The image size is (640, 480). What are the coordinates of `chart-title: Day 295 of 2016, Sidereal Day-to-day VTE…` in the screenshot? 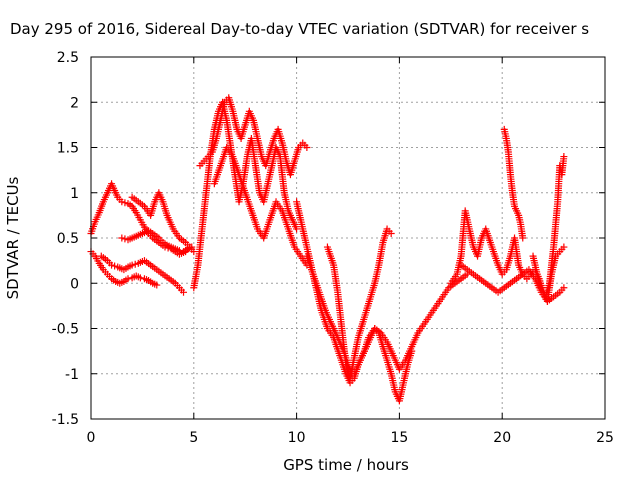 It's located at (299, 29).